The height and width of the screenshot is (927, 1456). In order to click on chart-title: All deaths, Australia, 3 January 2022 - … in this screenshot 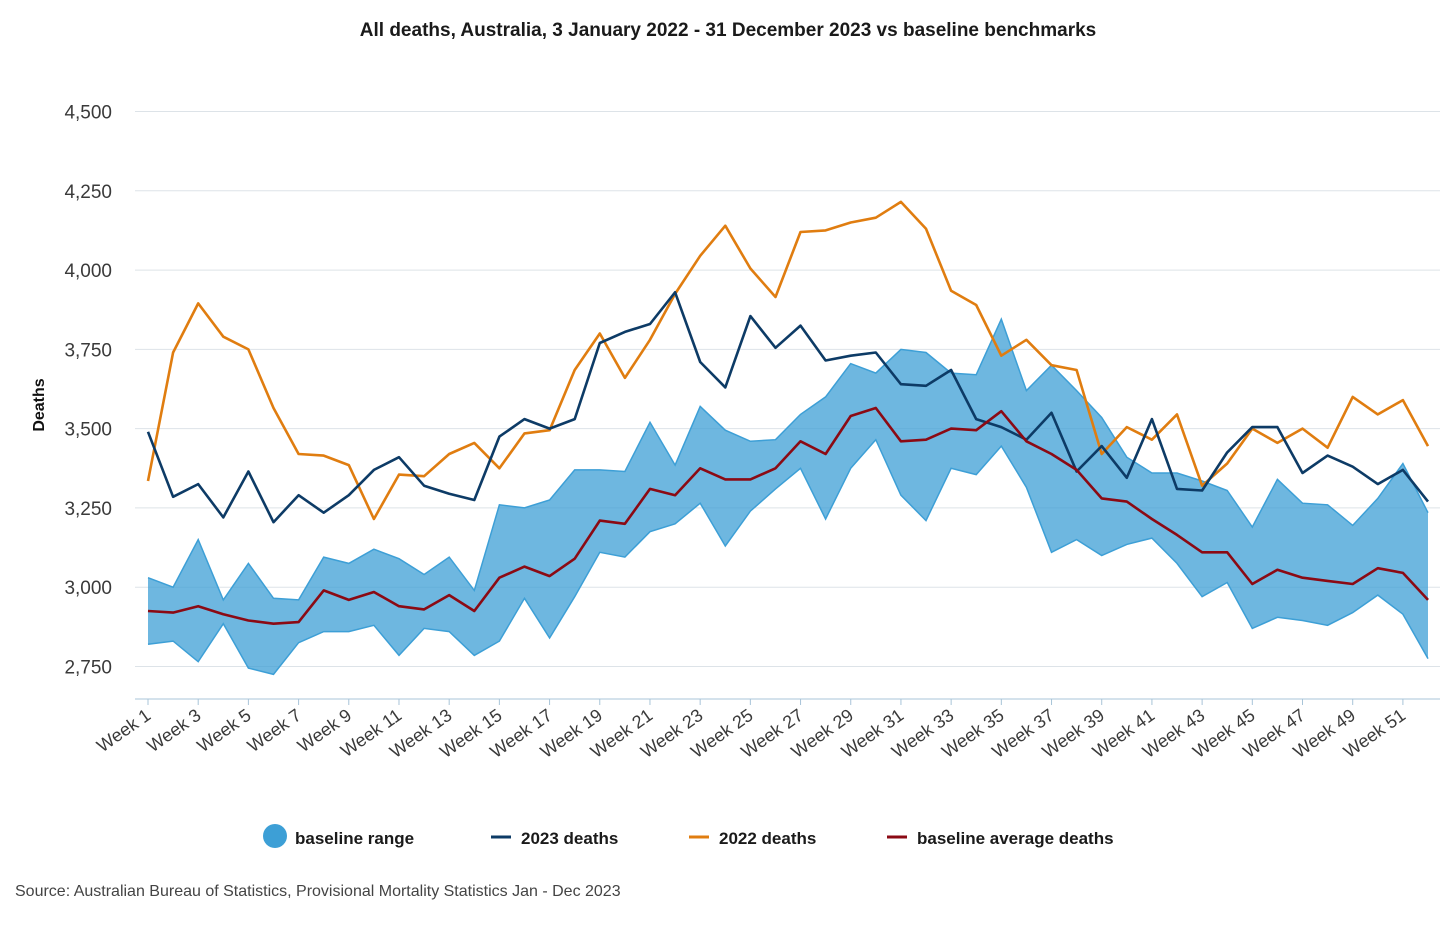, I will do `click(728, 30)`.